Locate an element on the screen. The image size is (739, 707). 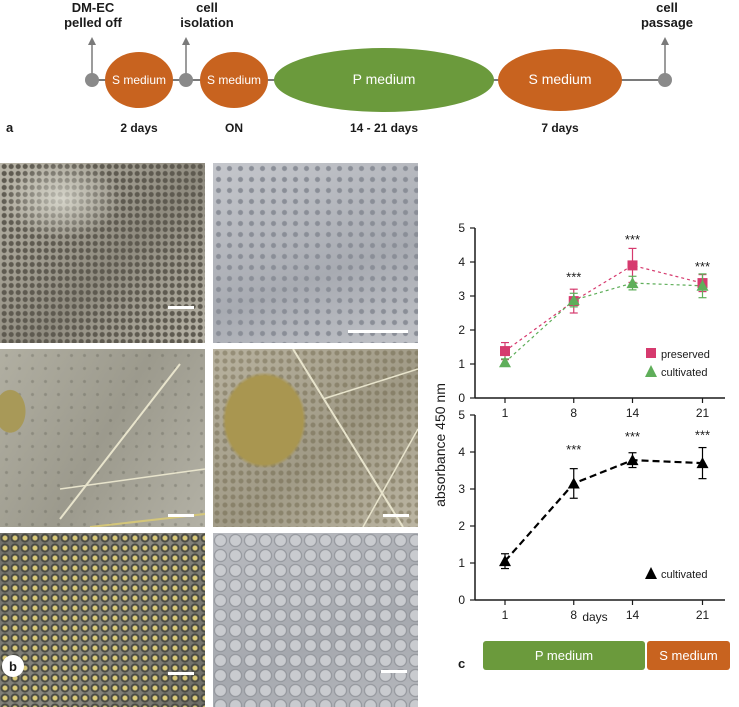
arrow-dmec-head is located at coordinates (92, 41).